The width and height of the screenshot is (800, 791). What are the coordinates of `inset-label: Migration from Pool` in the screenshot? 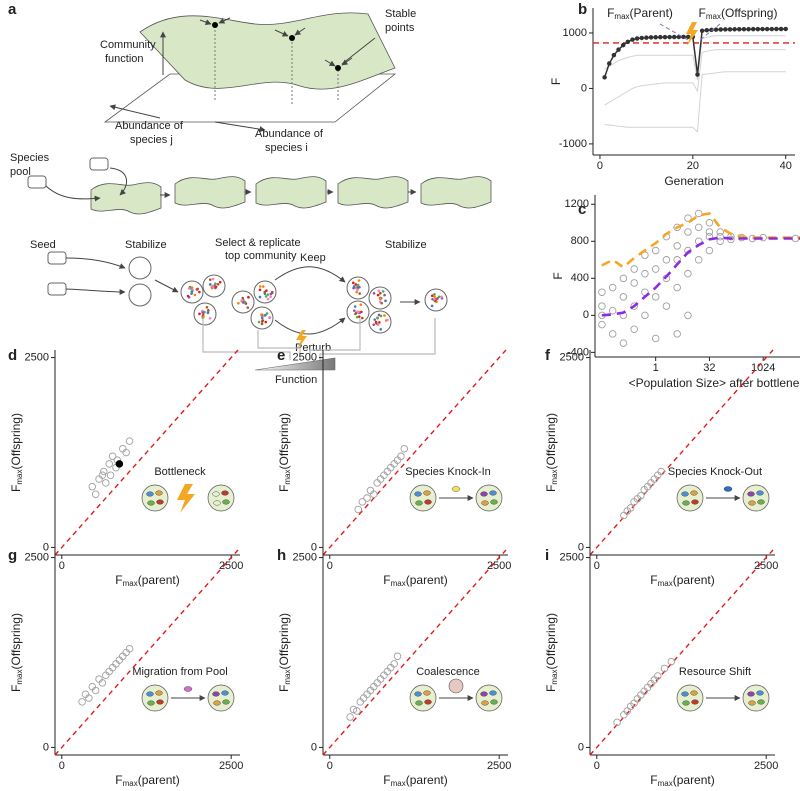 It's located at (179, 672).